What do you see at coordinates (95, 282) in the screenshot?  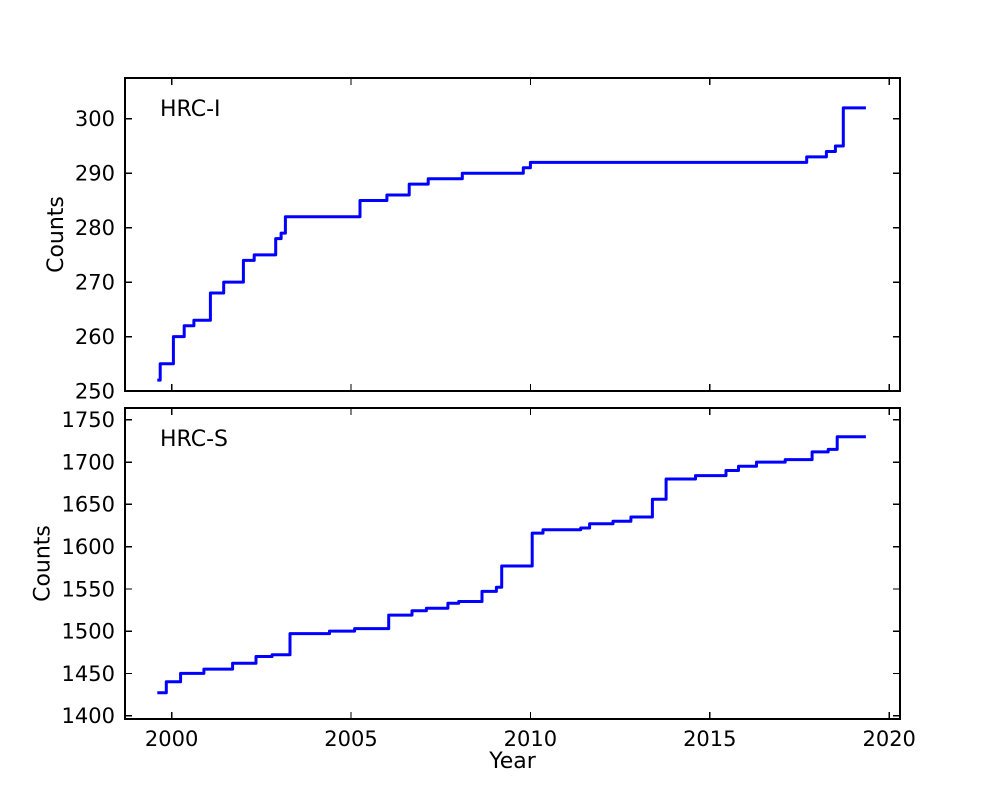 I see `y-tick-label: 270` at bounding box center [95, 282].